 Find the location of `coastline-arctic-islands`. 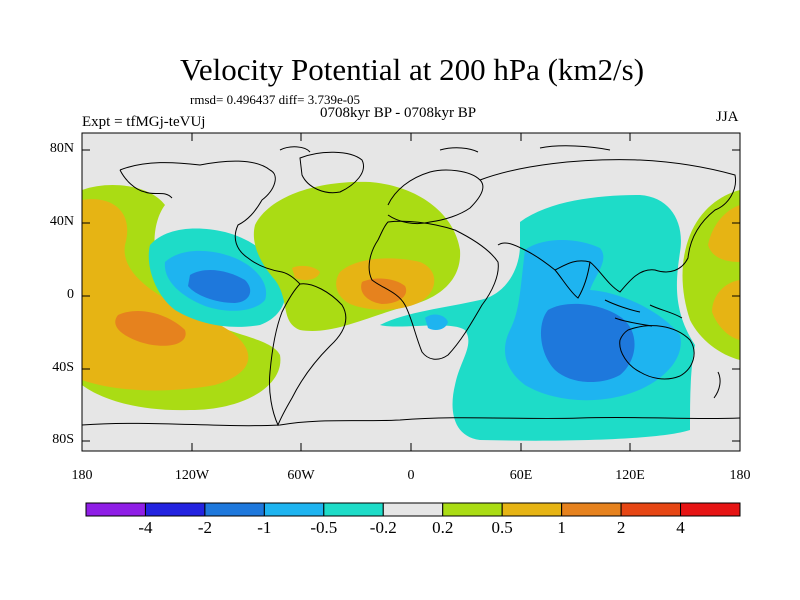

coastline-arctic-islands is located at coordinates (445, 149).